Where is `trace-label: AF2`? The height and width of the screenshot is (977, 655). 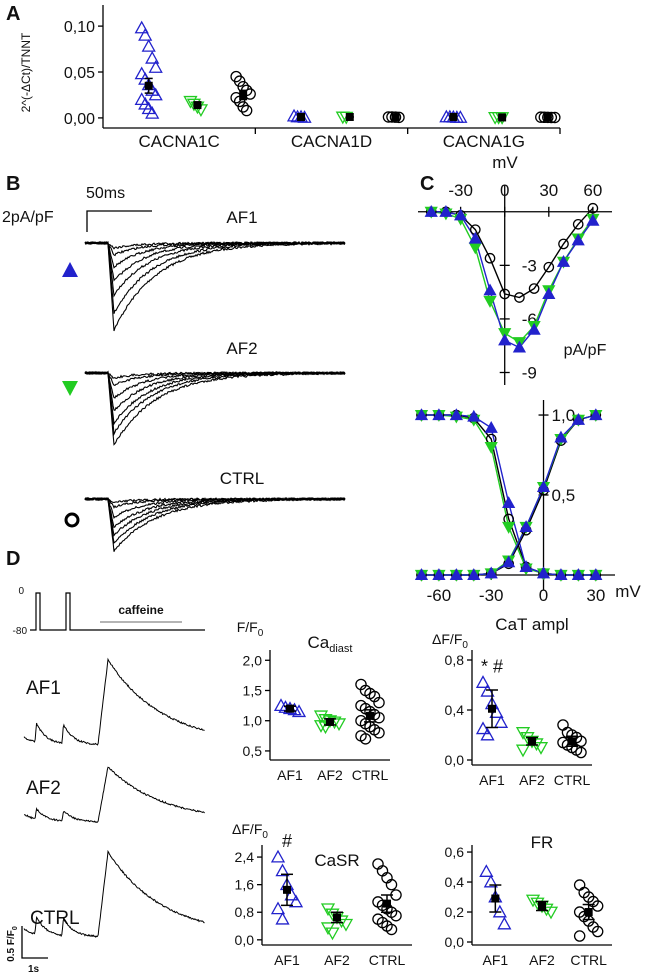
trace-label: AF2 is located at coordinates (43, 788).